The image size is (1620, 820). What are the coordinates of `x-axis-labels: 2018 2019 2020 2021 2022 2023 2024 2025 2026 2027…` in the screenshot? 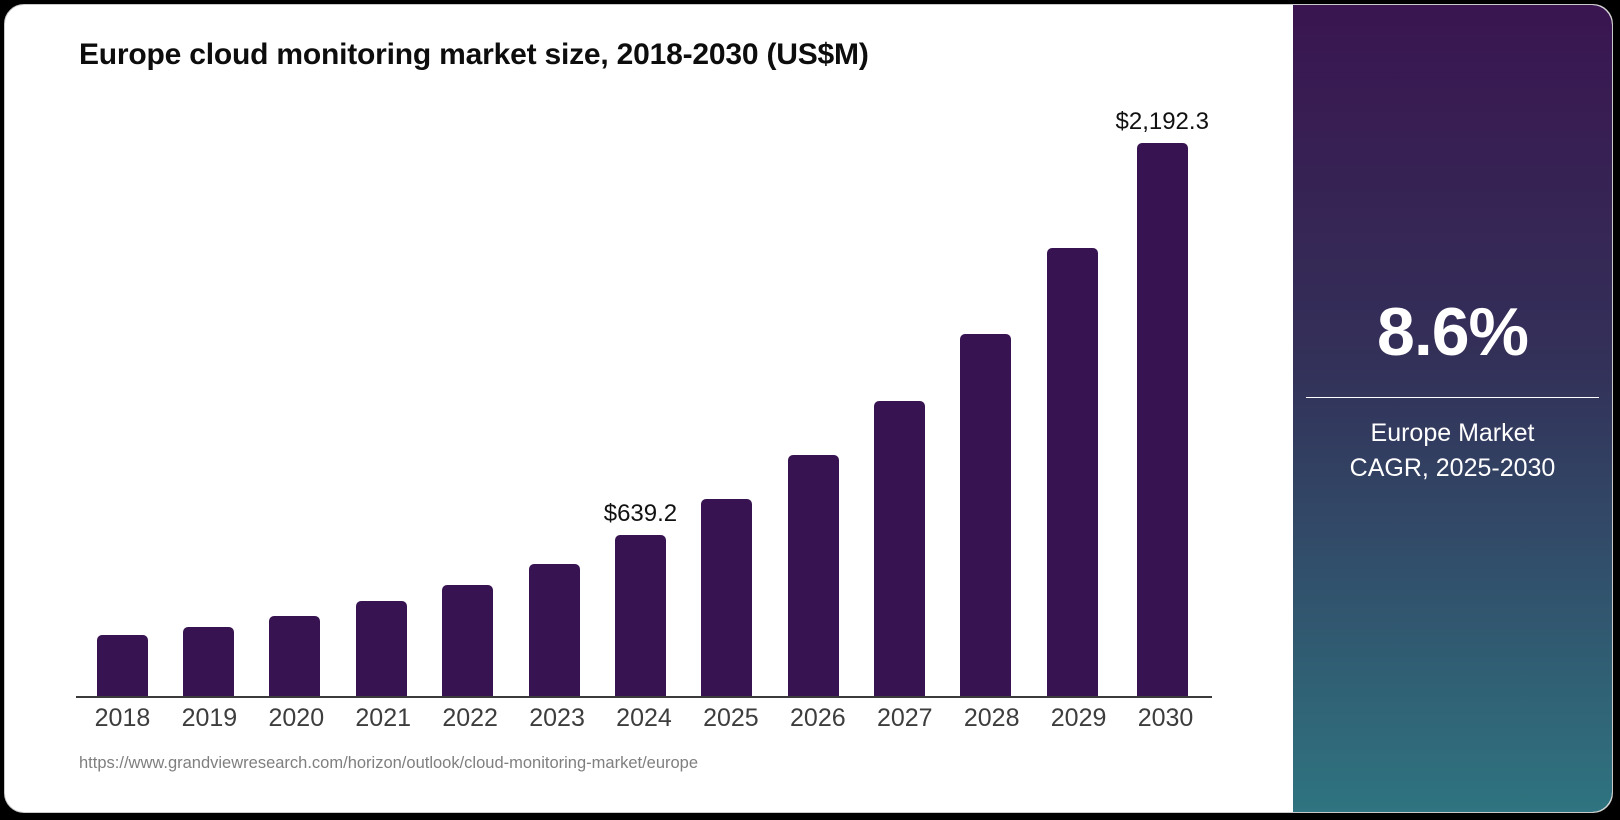 It's located at (644, 718).